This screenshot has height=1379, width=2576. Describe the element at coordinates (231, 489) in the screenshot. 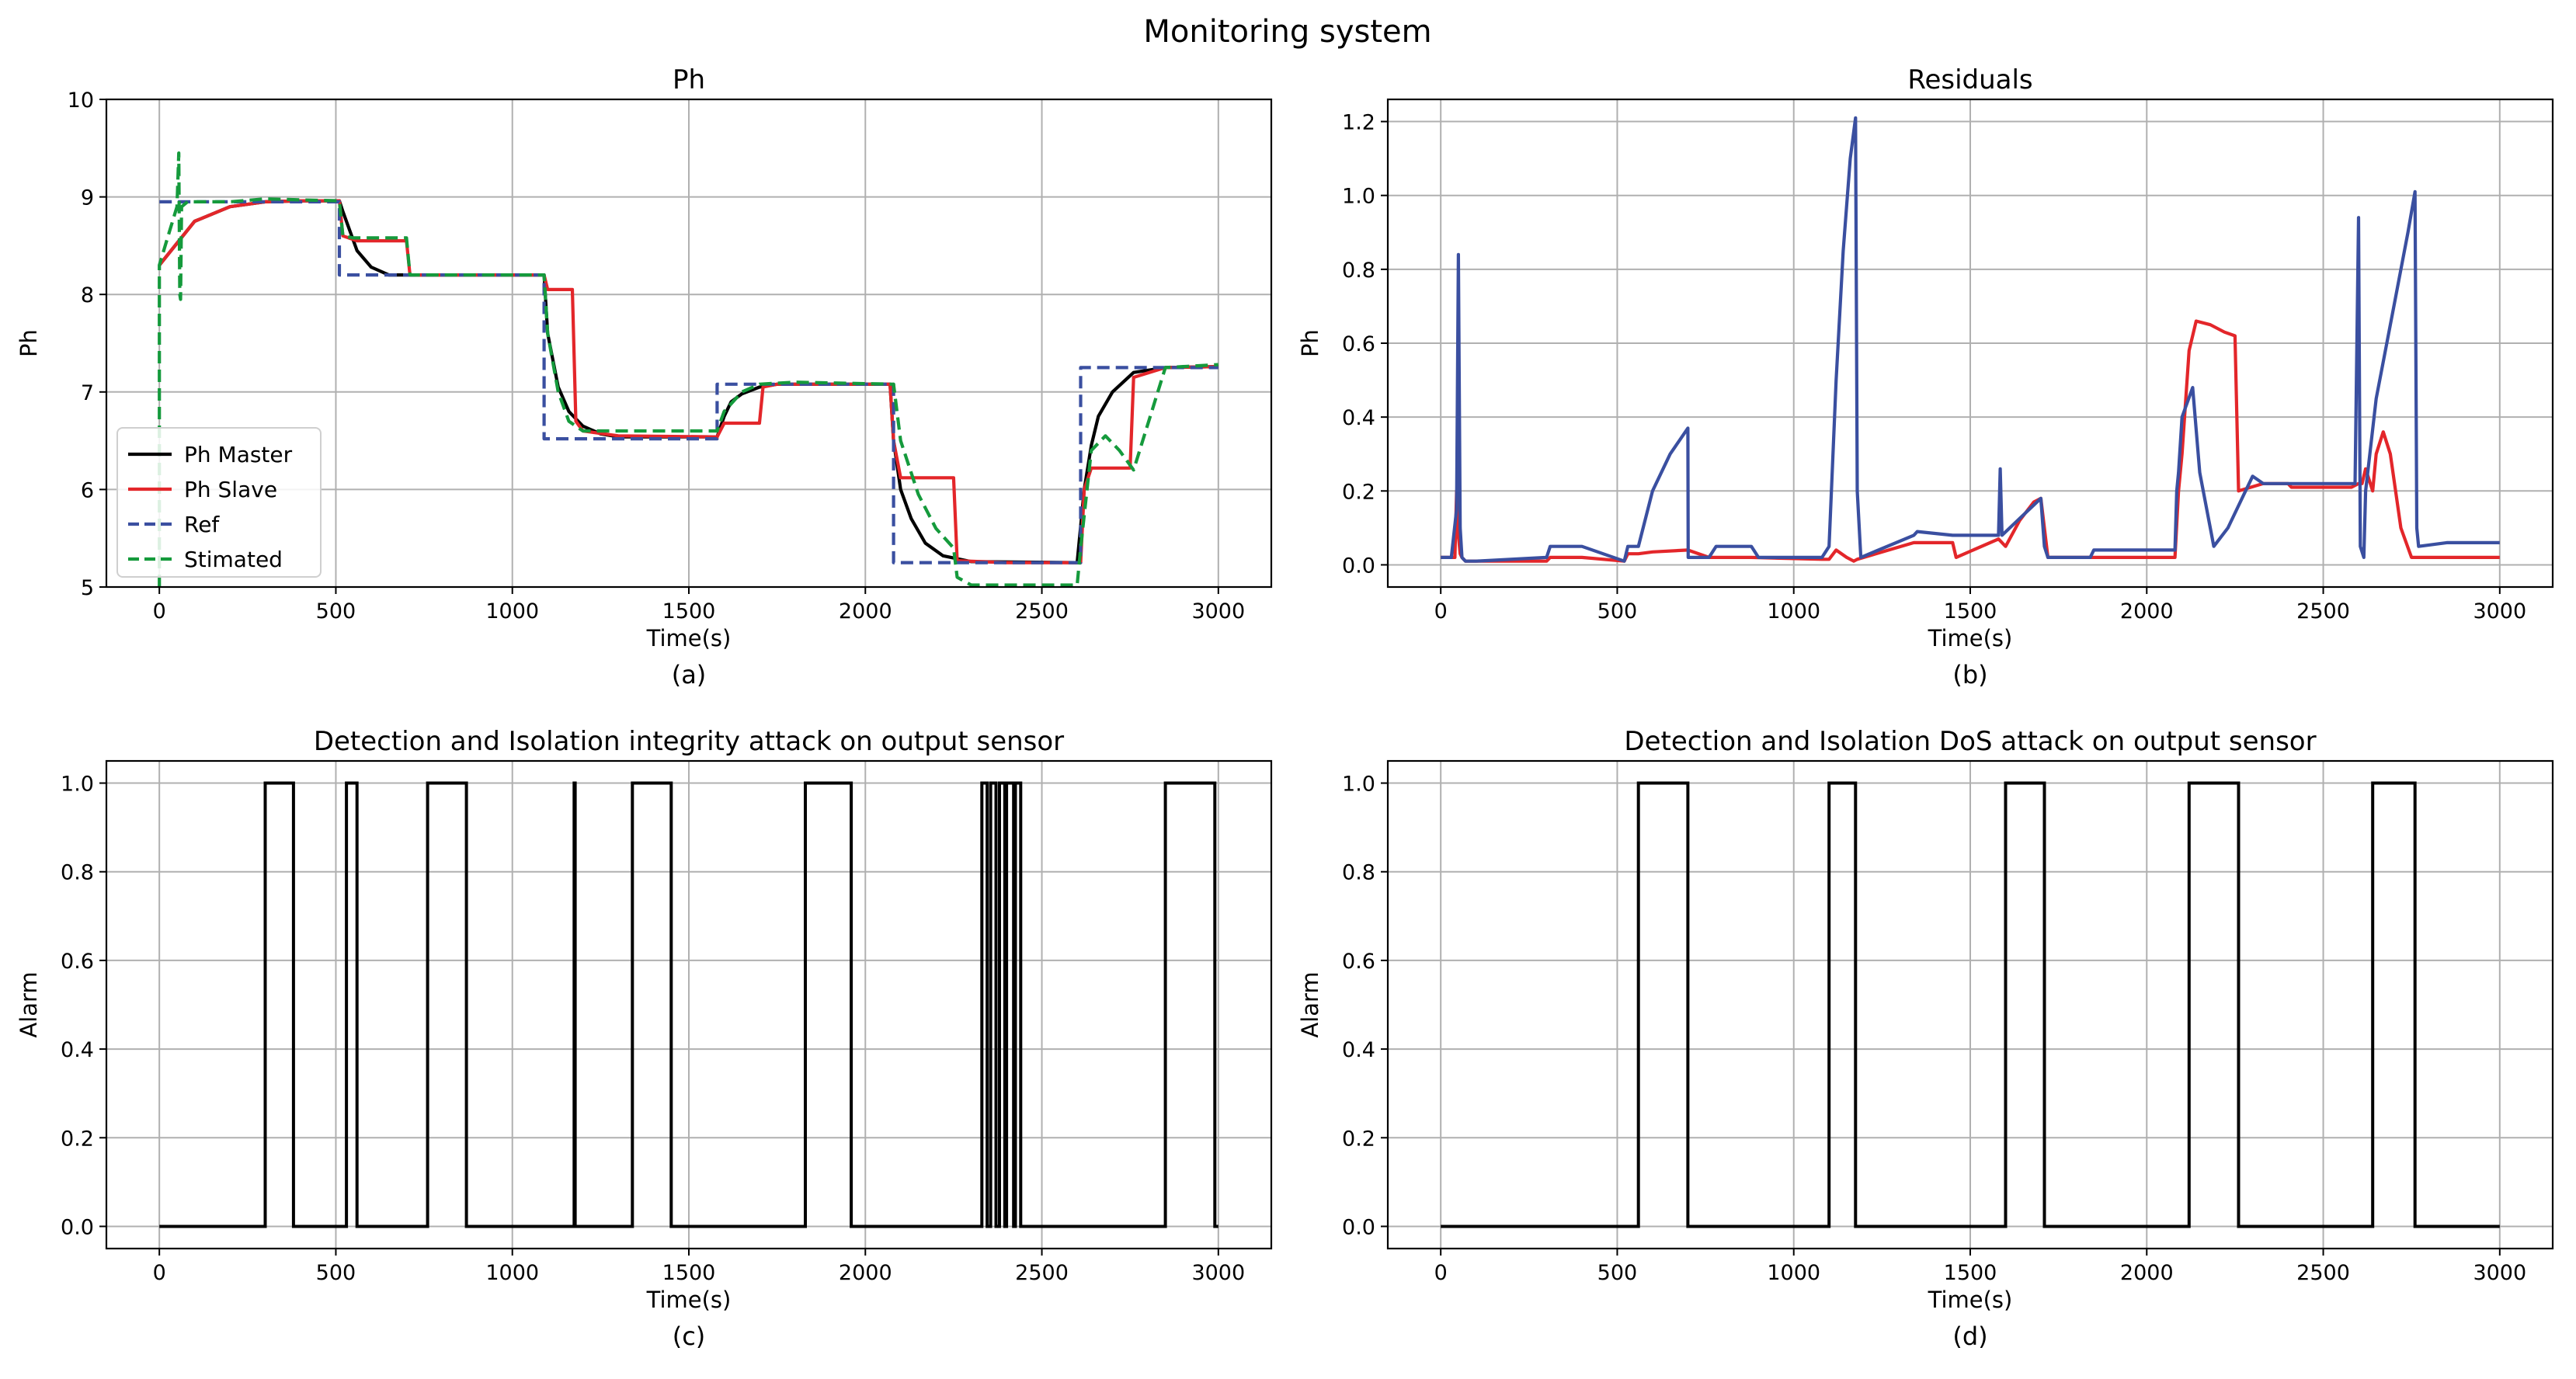

I see `legend-label: Ph Slave` at that location.